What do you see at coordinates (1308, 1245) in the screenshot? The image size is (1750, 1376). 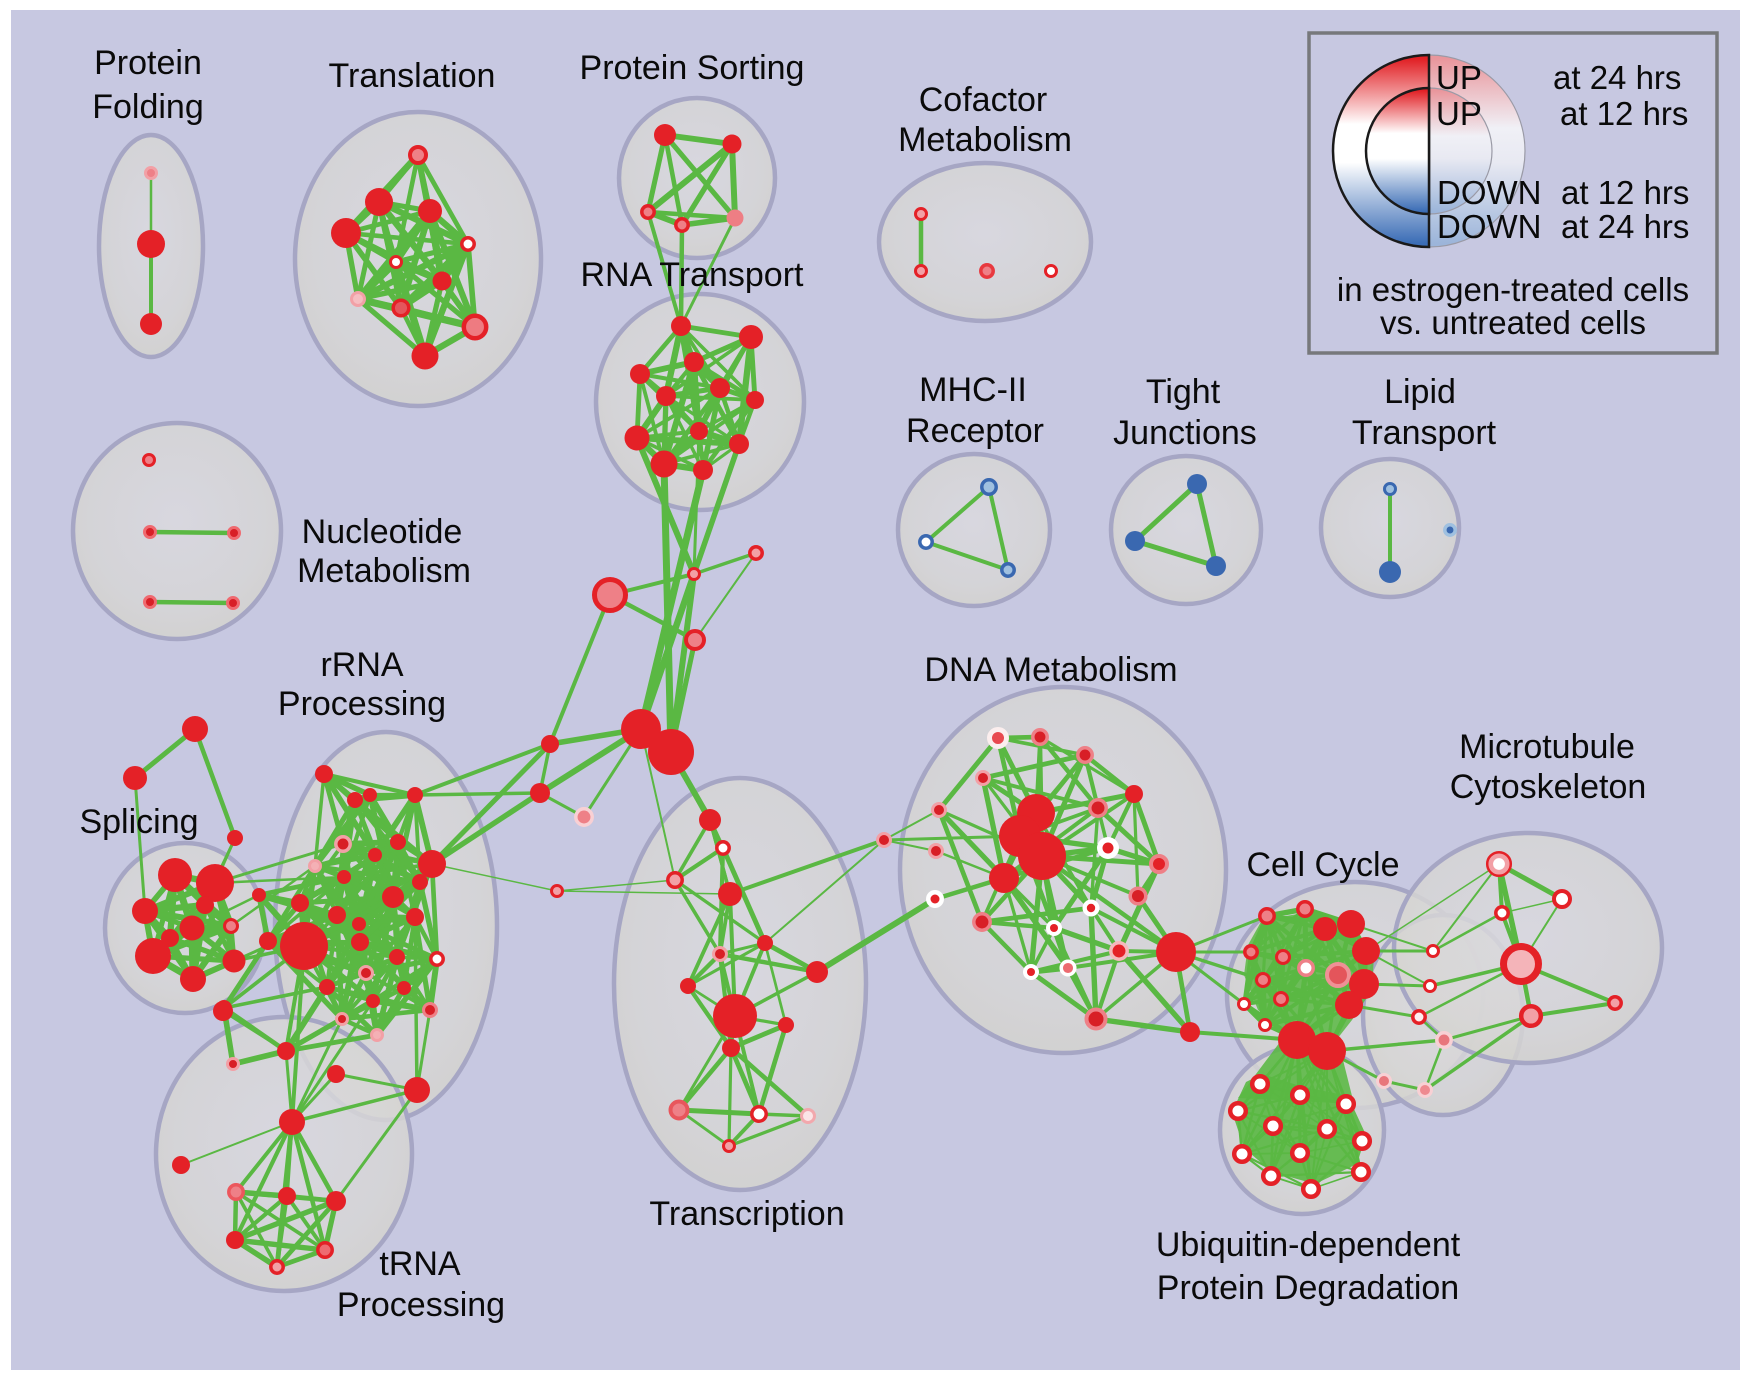 I see `svg-text: Ubiquitin-dependent` at bounding box center [1308, 1245].